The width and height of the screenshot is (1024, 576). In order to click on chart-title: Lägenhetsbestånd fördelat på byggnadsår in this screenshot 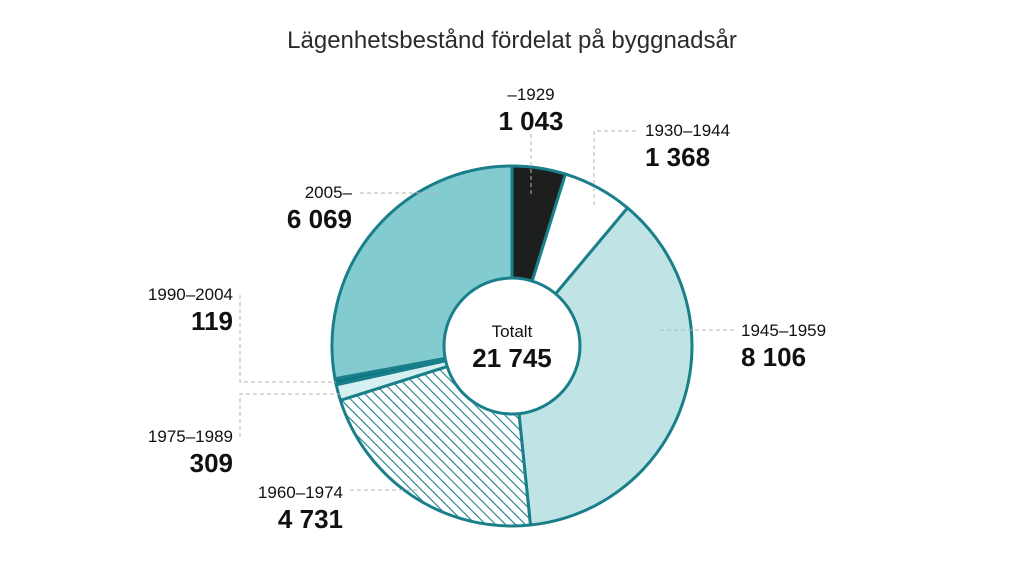, I will do `click(512, 40)`.